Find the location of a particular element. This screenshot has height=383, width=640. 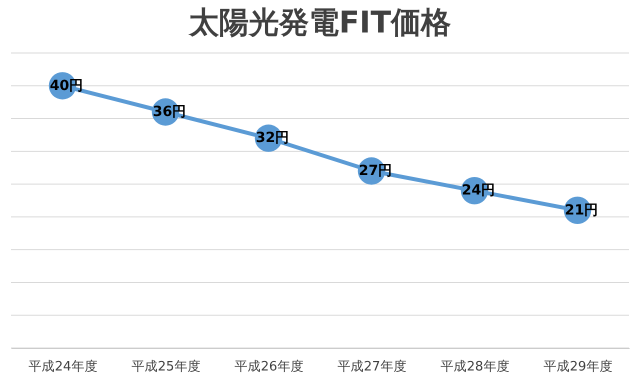

chart-title: 太陽光発電FIT価格 is located at coordinates (320, 23).